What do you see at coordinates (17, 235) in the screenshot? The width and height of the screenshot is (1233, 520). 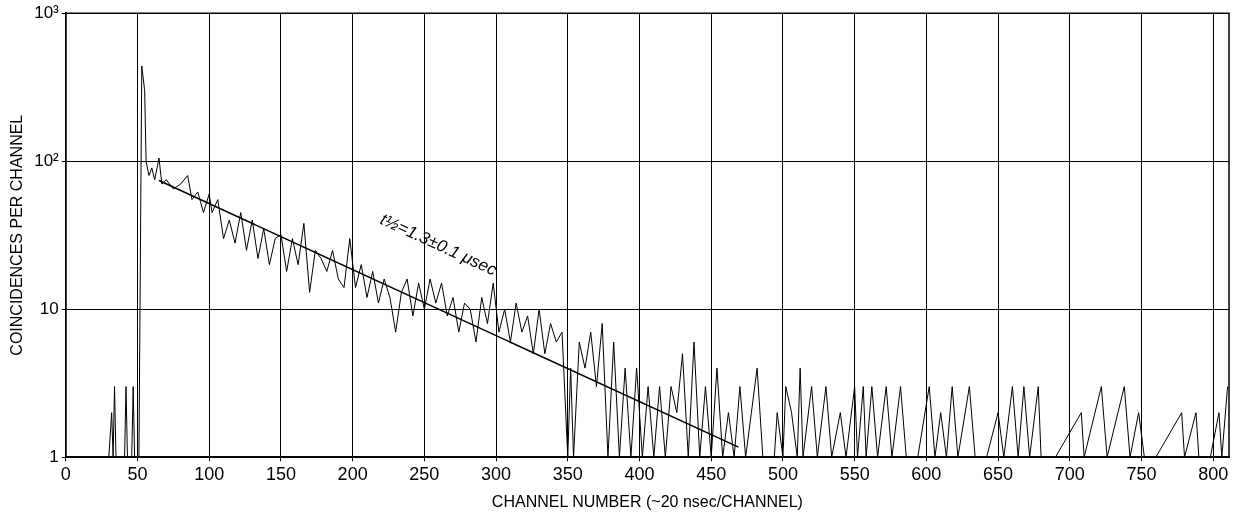 I see `y-axis-title: COINCIDENCES PER CHANNEL` at bounding box center [17, 235].